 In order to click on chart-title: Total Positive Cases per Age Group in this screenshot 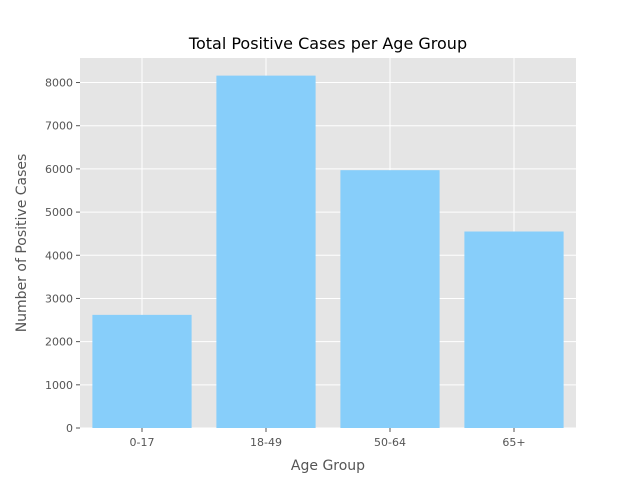, I will do `click(327, 43)`.